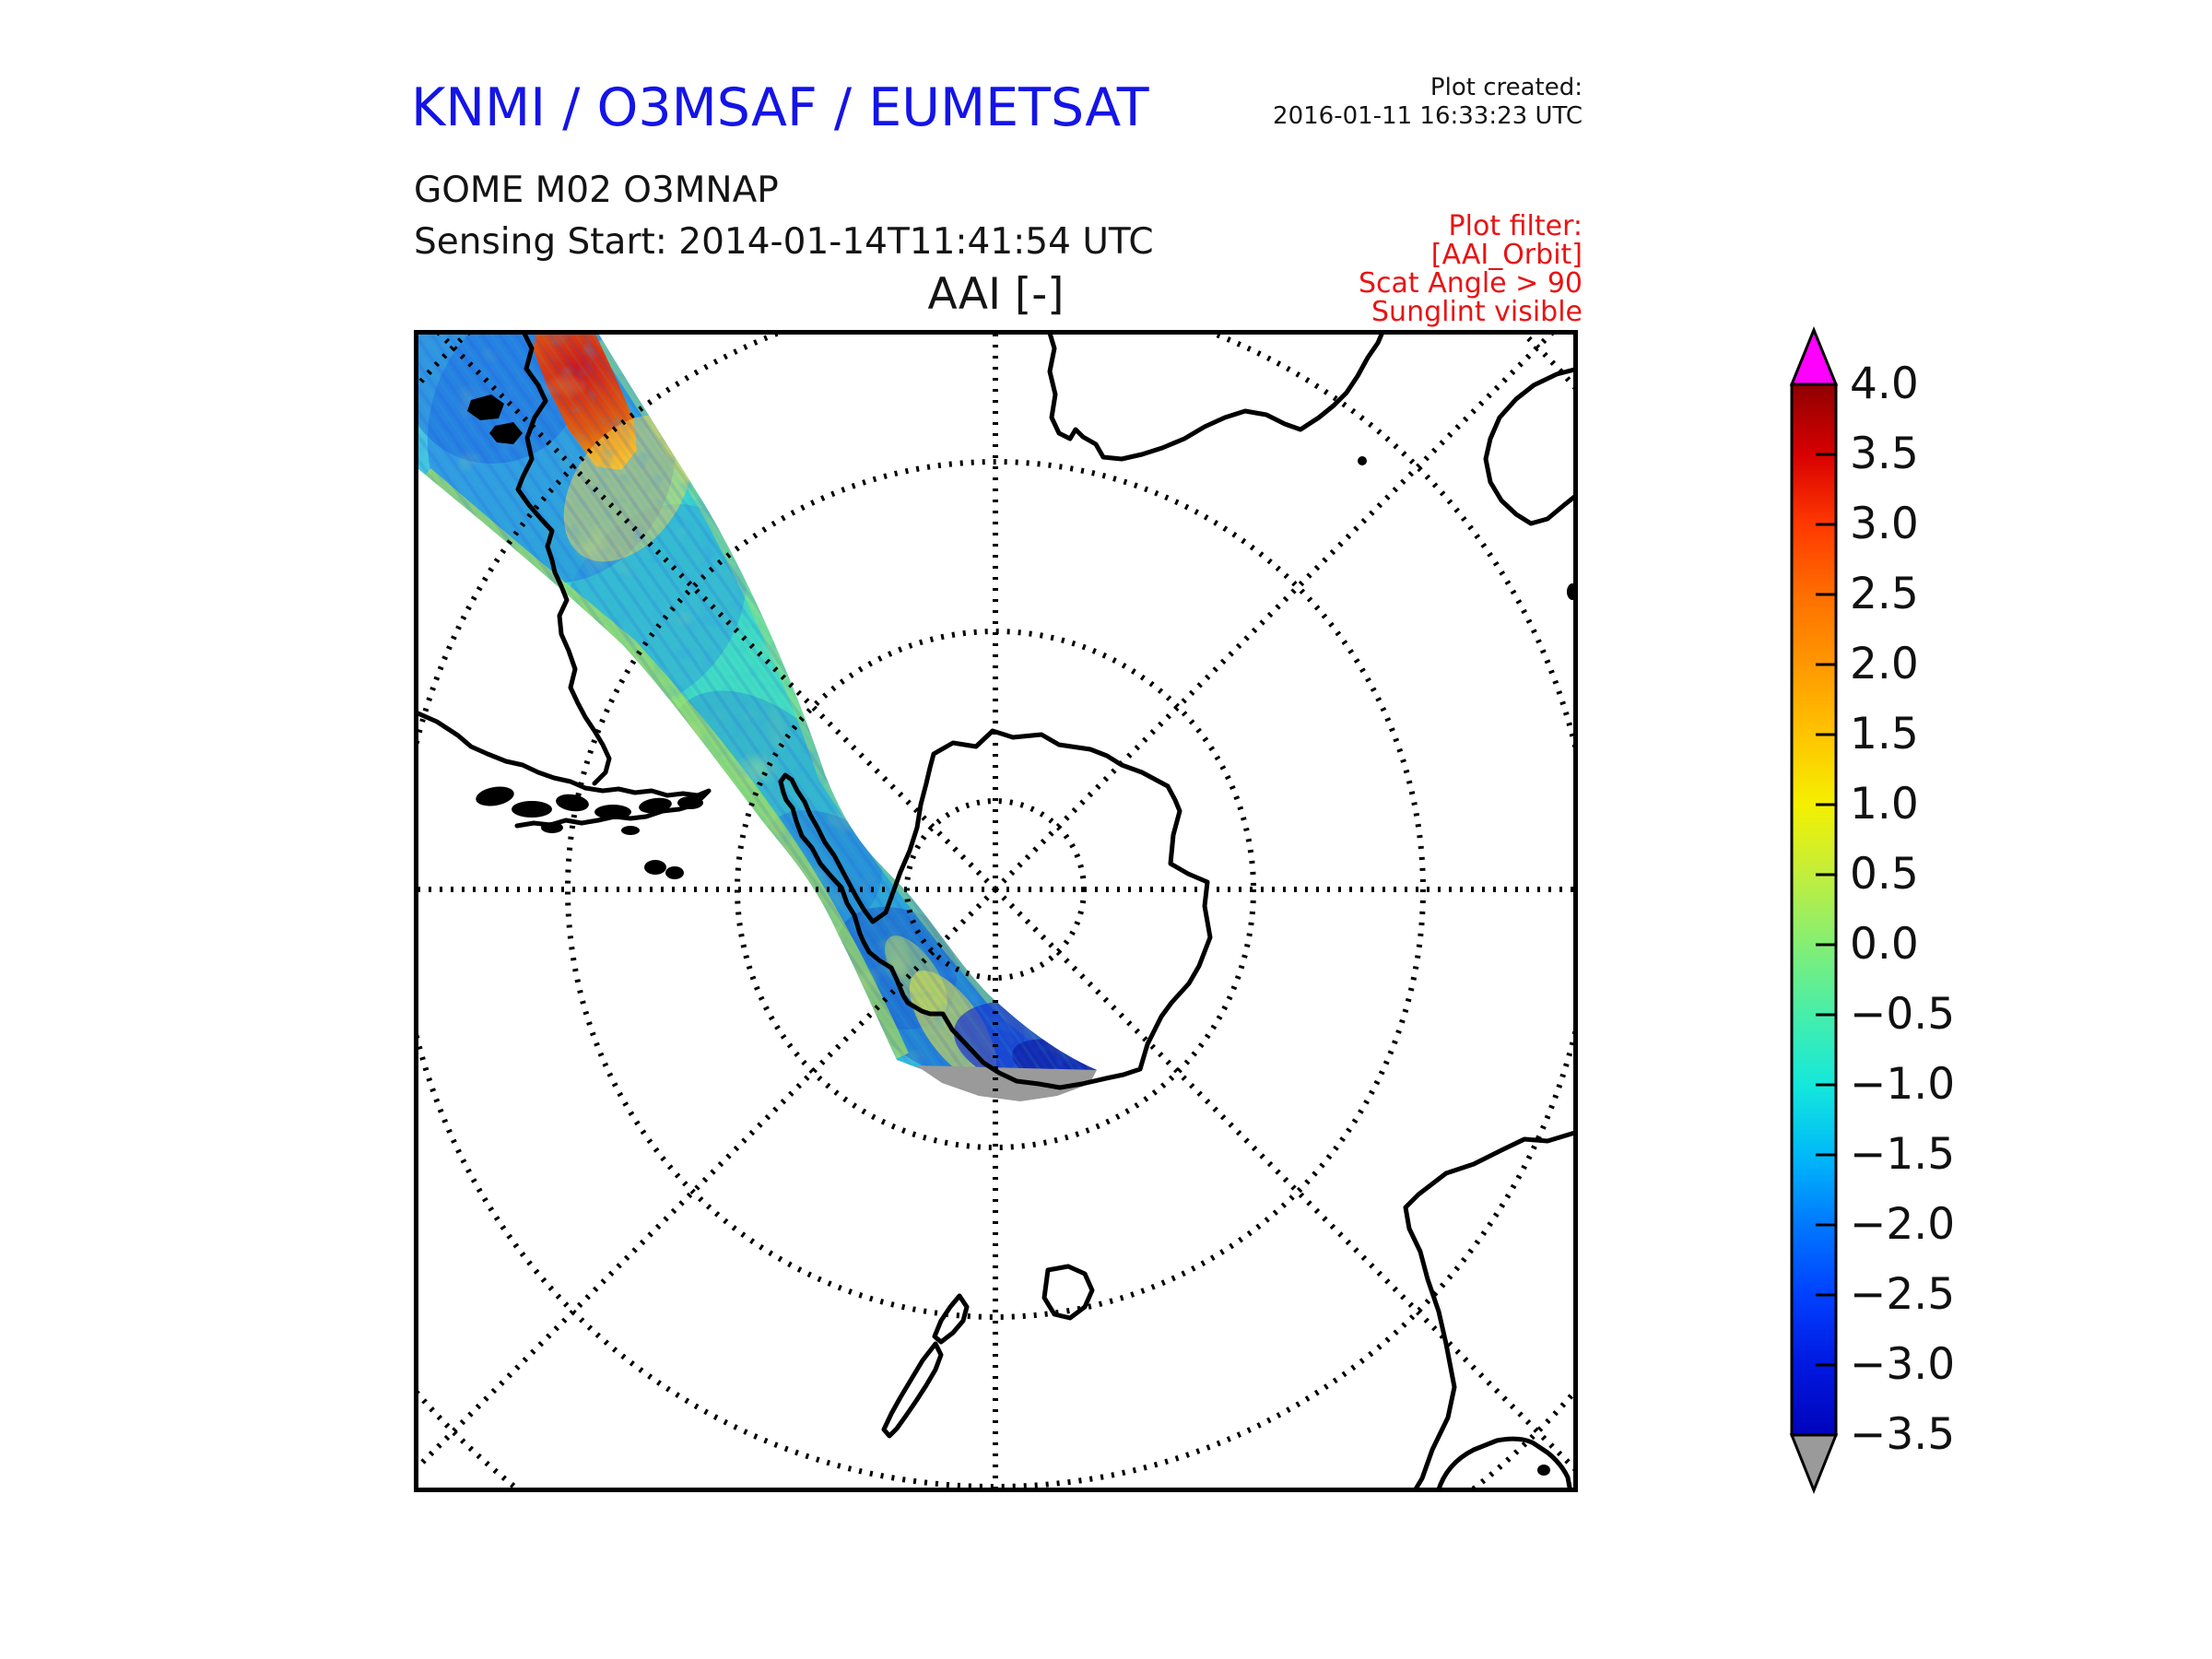 The image size is (2212, 1659). What do you see at coordinates (589, 810) in the screenshot?
I see `tierra-del-fuego-islands` at bounding box center [589, 810].